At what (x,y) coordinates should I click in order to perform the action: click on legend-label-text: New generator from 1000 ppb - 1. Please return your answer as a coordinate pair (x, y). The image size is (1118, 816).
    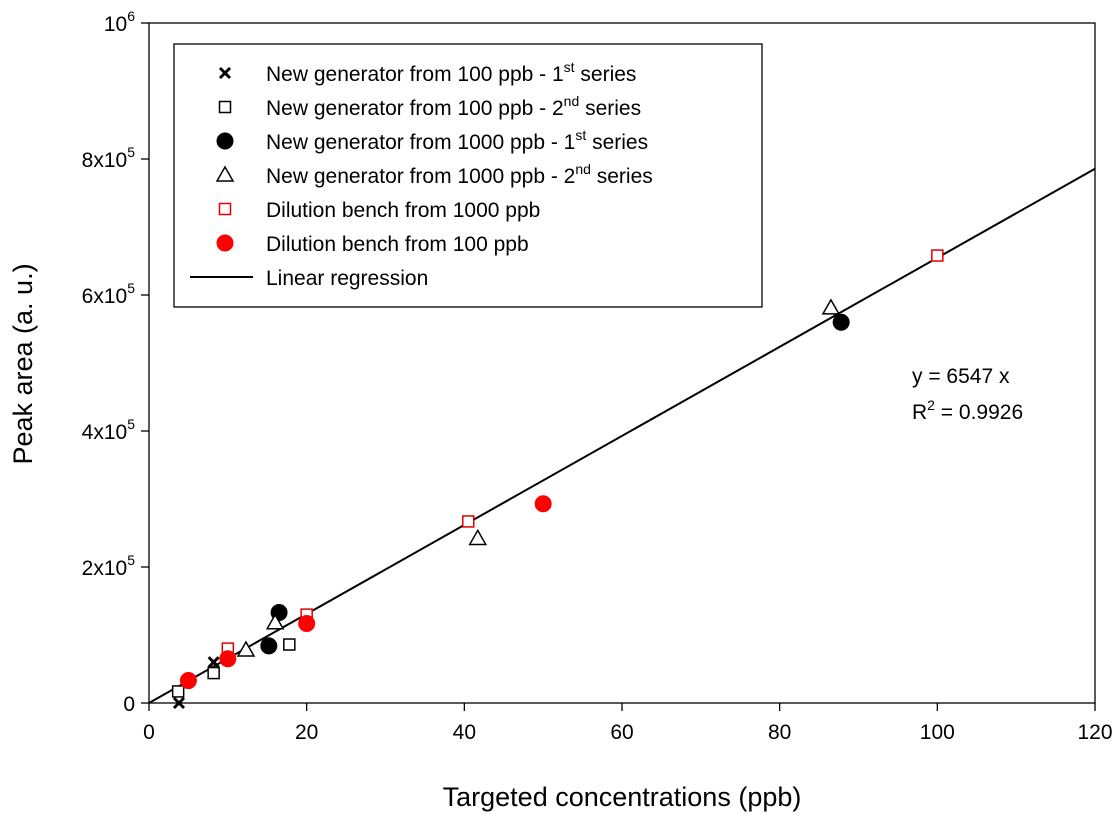
    Looking at the image, I should click on (420, 142).